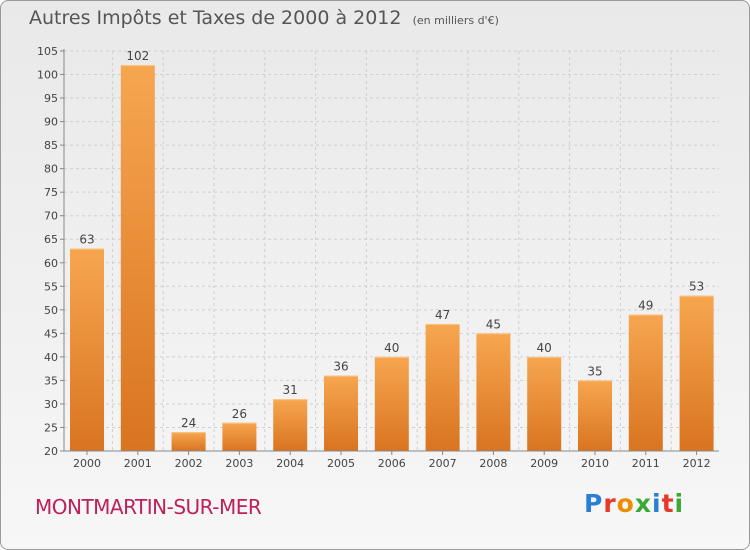  What do you see at coordinates (340, 367) in the screenshot?
I see `value-label-2005: 36` at bounding box center [340, 367].